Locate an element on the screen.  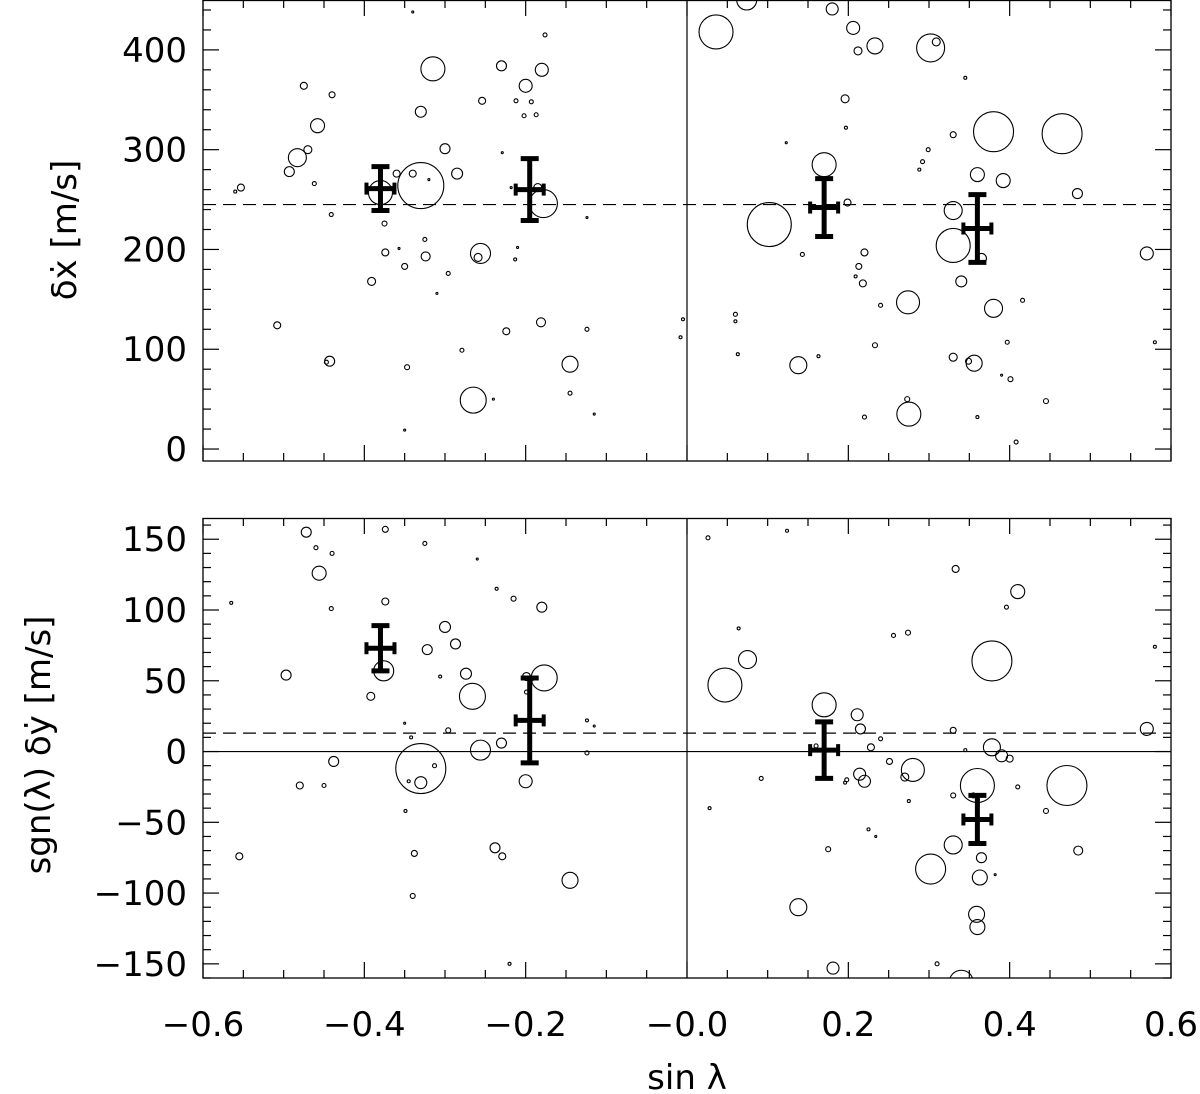
bottom-x-tick-label: −0.4 is located at coordinates (364, 1025).